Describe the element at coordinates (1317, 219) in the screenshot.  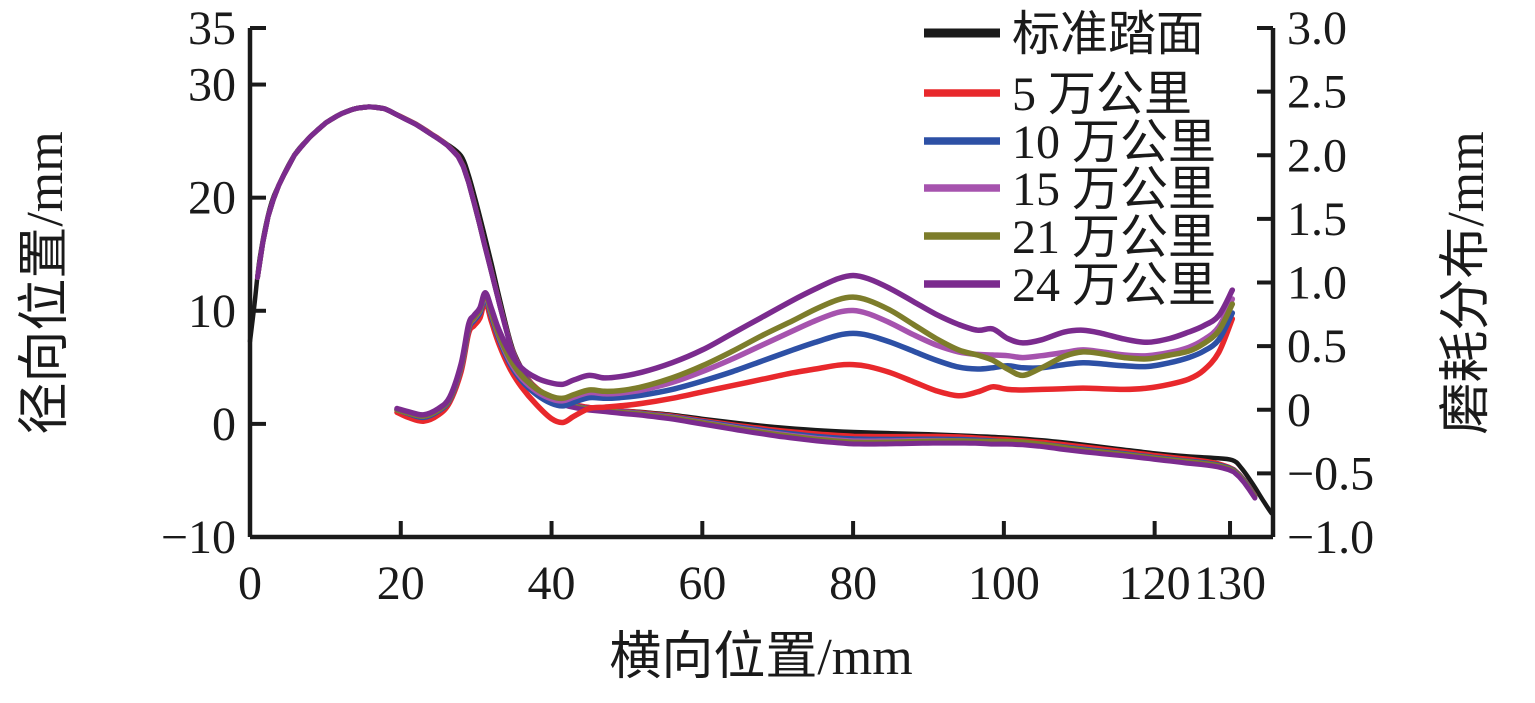
I see `y-right-tick-label: 1.5` at that location.